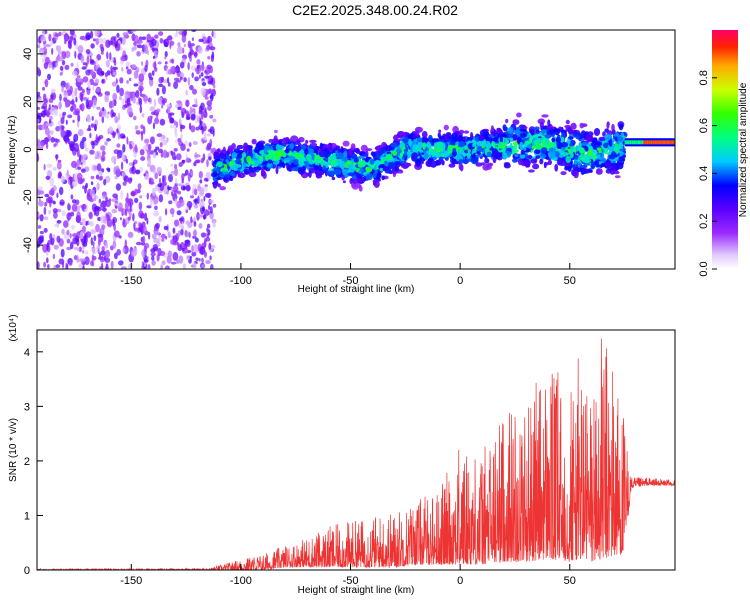 The height and width of the screenshot is (600, 750). What do you see at coordinates (570, 581) in the screenshot?
I see `x-tick-label: 50` at bounding box center [570, 581].